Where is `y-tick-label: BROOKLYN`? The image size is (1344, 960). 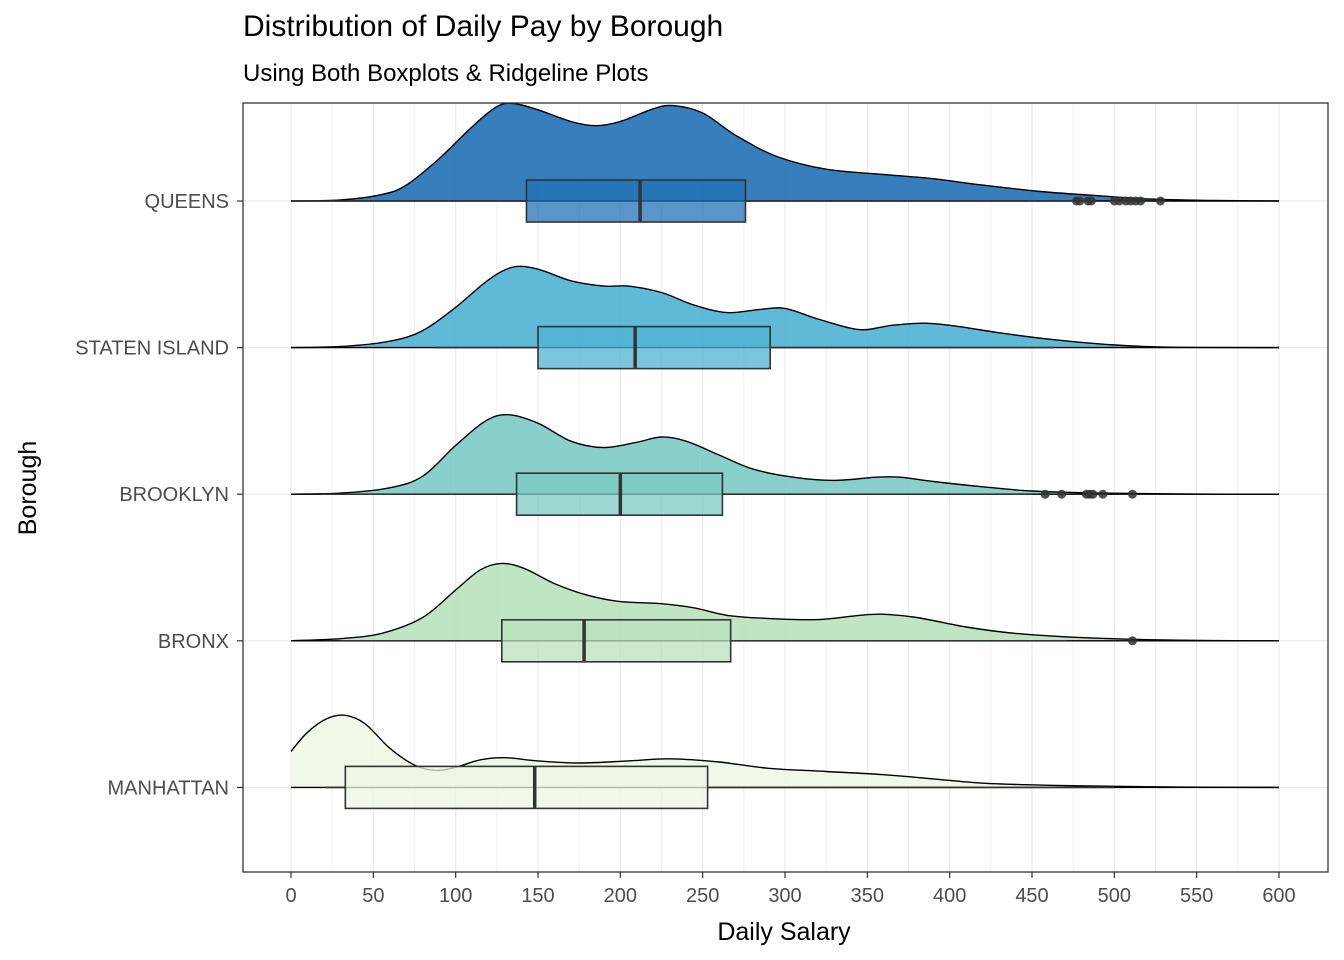
y-tick-label: BROOKLYN is located at coordinates (174, 495).